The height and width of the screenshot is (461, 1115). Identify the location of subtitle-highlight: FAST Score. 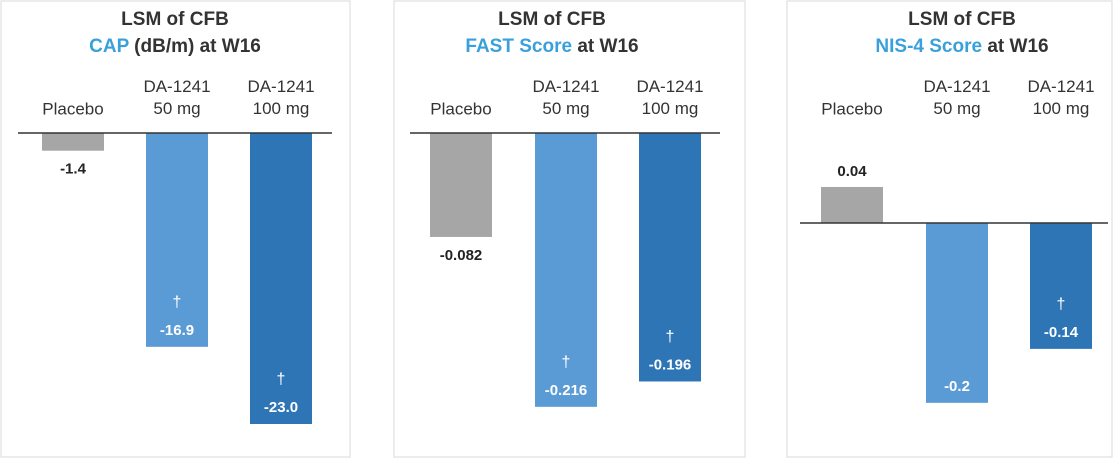
(518, 46).